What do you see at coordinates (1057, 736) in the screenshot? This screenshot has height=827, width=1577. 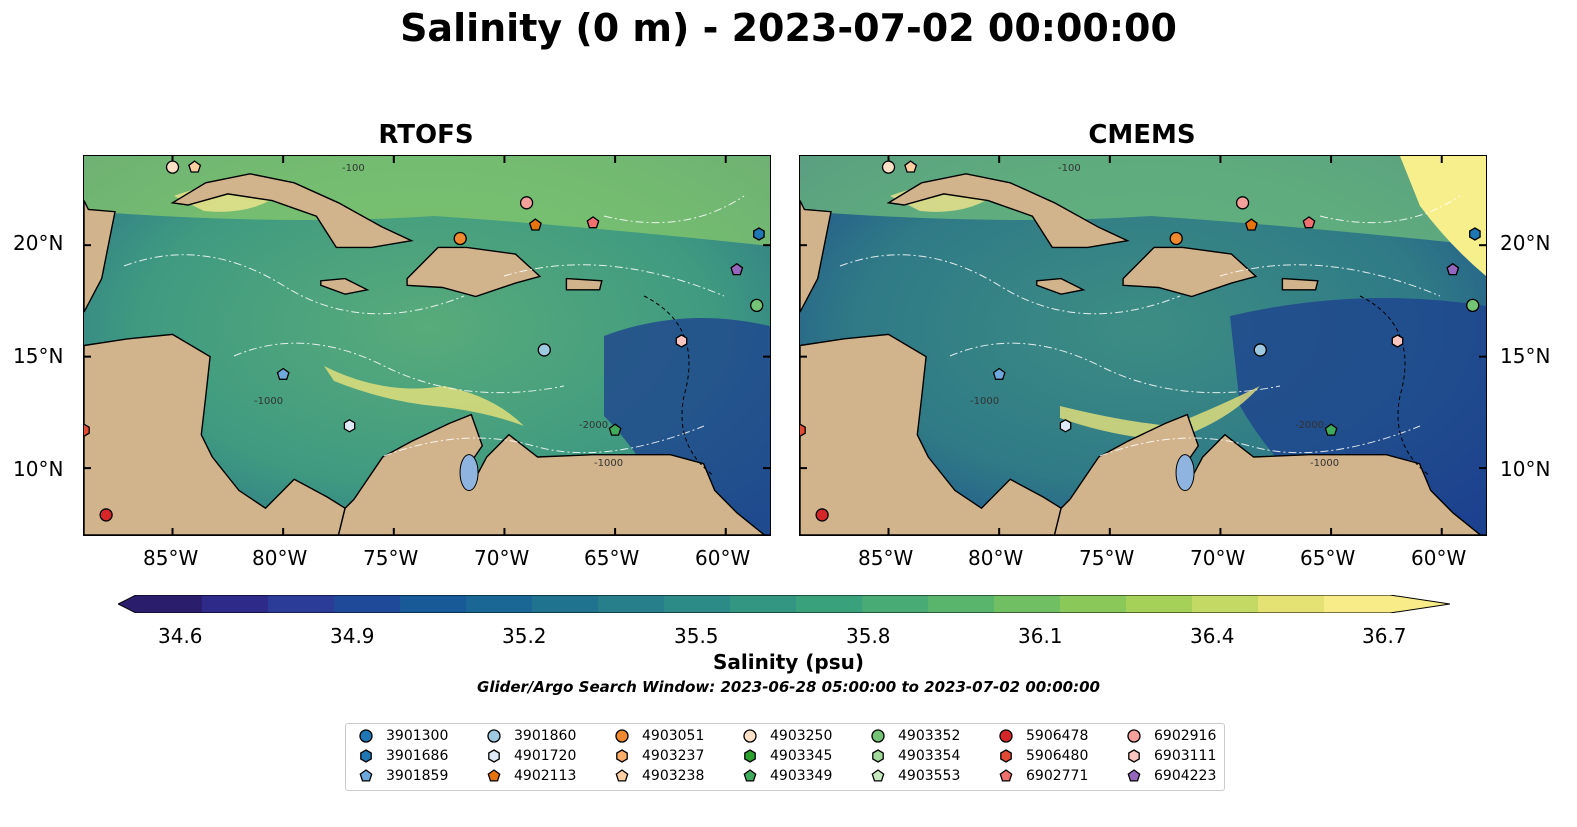 I see `legend-label: 5906478` at bounding box center [1057, 736].